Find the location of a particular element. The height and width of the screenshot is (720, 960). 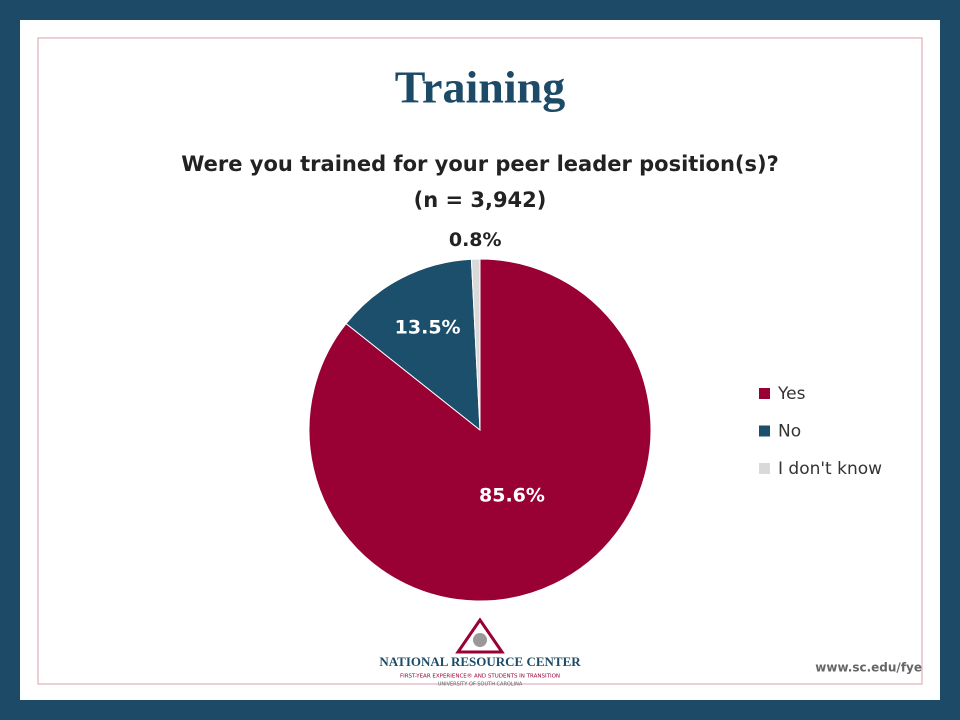

logo-name: NATIONAL RESOURCE CENTER is located at coordinates (480, 661).